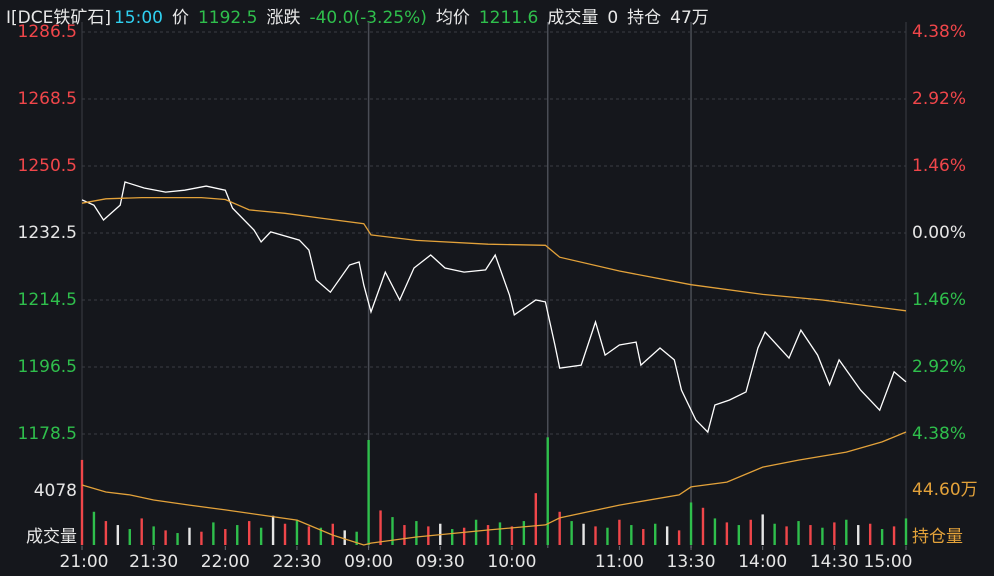  What do you see at coordinates (227, 18) in the screenshot?
I see `price: 1192.5` at bounding box center [227, 18].